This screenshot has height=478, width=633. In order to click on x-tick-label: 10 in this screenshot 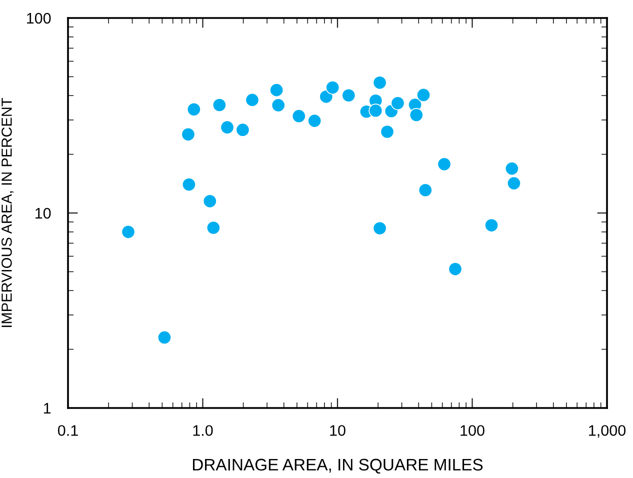, I will do `click(338, 430)`.